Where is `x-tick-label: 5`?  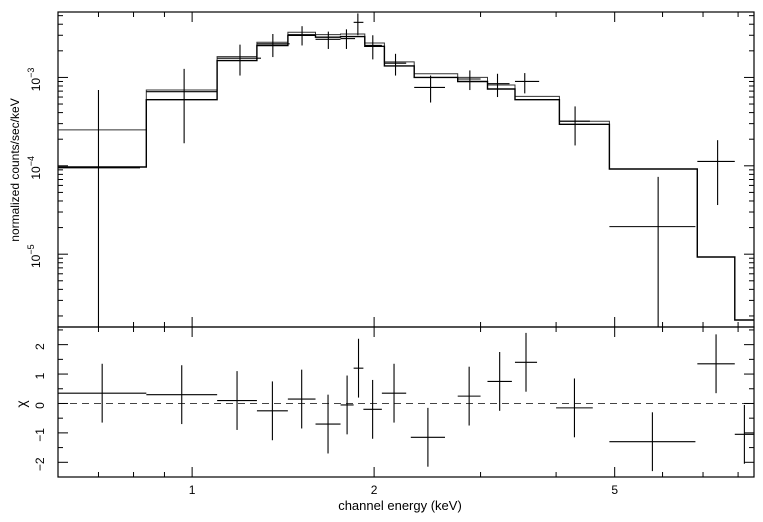
x-tick-label: 5 is located at coordinates (614, 490).